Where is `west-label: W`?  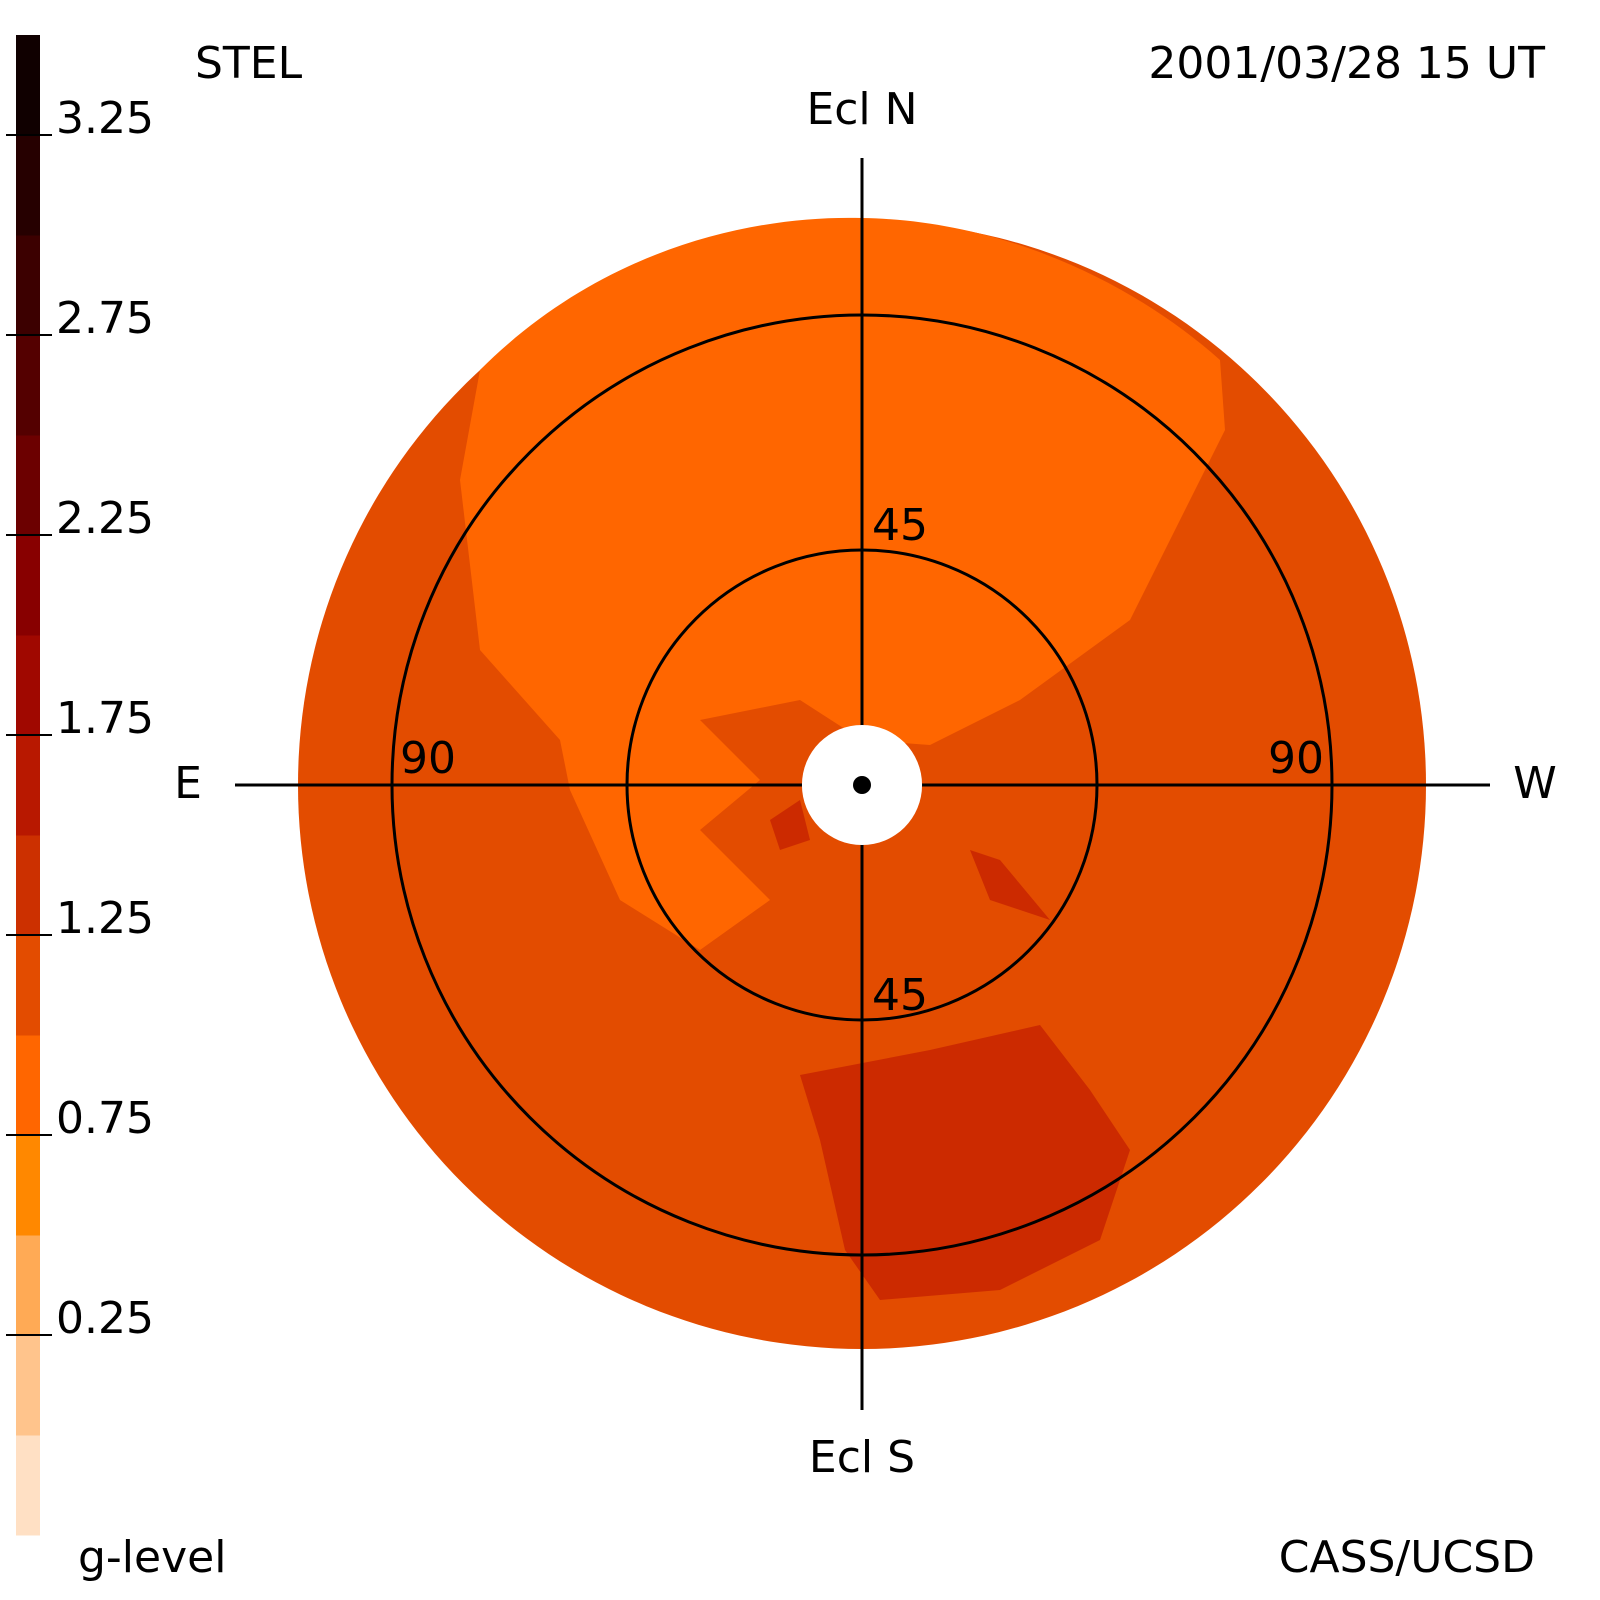 west-label: W is located at coordinates (1535, 783).